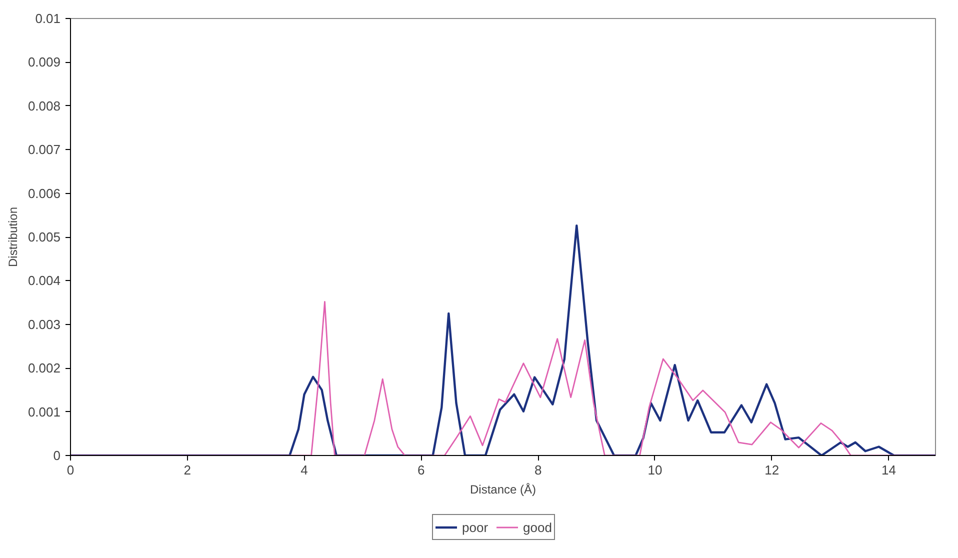  I want to click on legend-label: poor, so click(475, 527).